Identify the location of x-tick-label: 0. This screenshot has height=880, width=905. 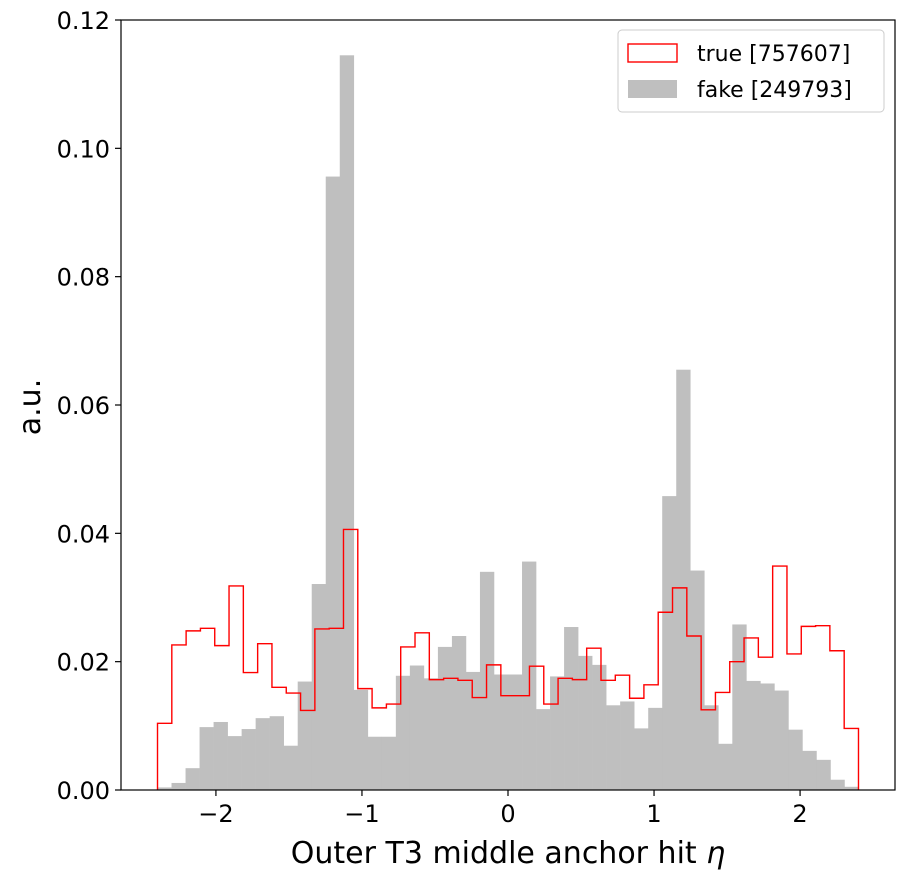
(507, 814).